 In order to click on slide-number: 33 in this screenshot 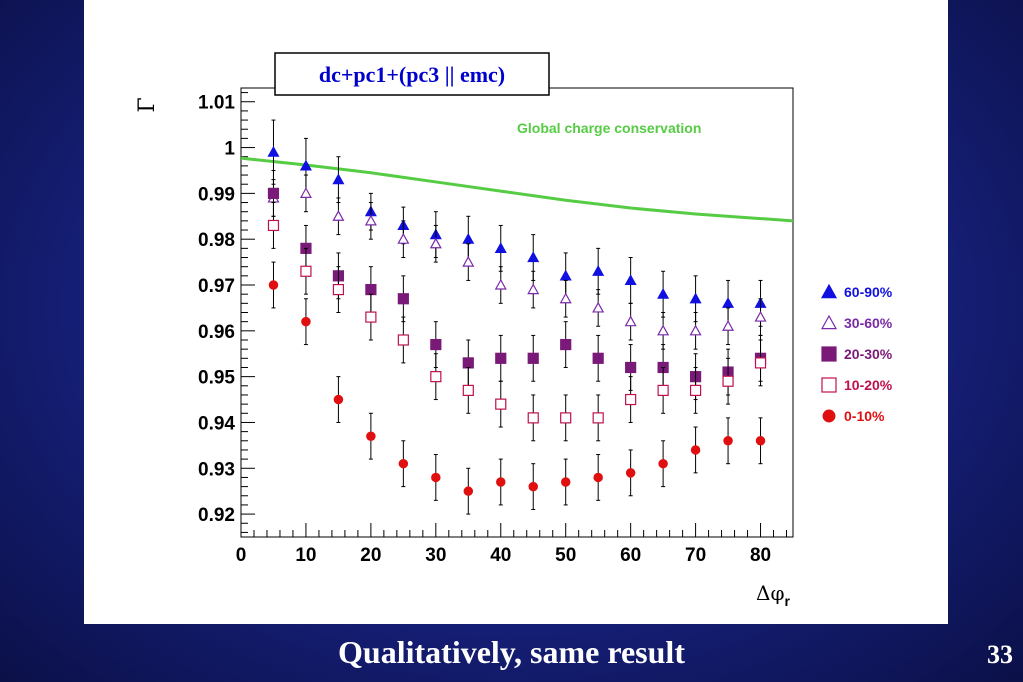, I will do `click(1000, 654)`.